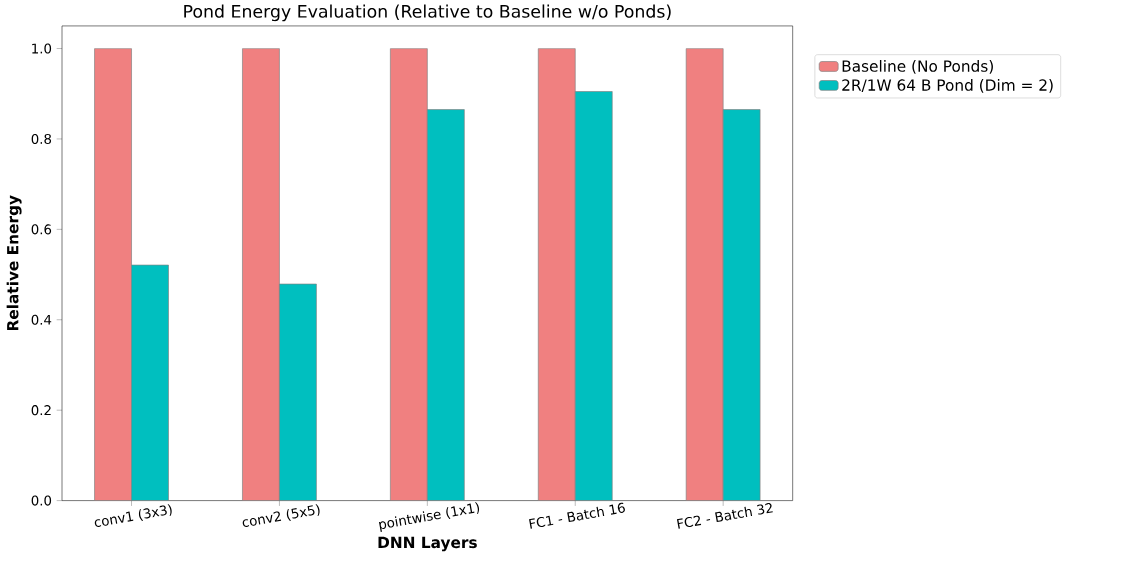 This screenshot has width=1124, height=571. I want to click on legend-label: 2R/1W 64 B Pond (Dim = 2), so click(947, 86).